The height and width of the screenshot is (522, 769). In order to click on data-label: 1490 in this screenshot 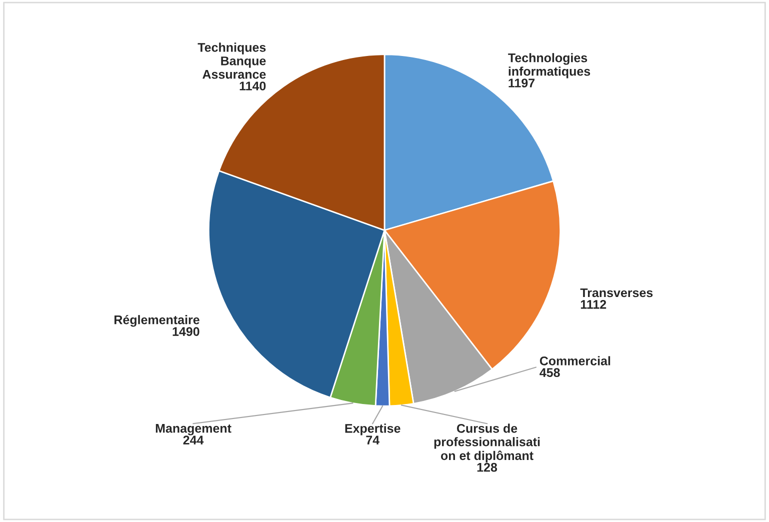, I will do `click(186, 331)`.